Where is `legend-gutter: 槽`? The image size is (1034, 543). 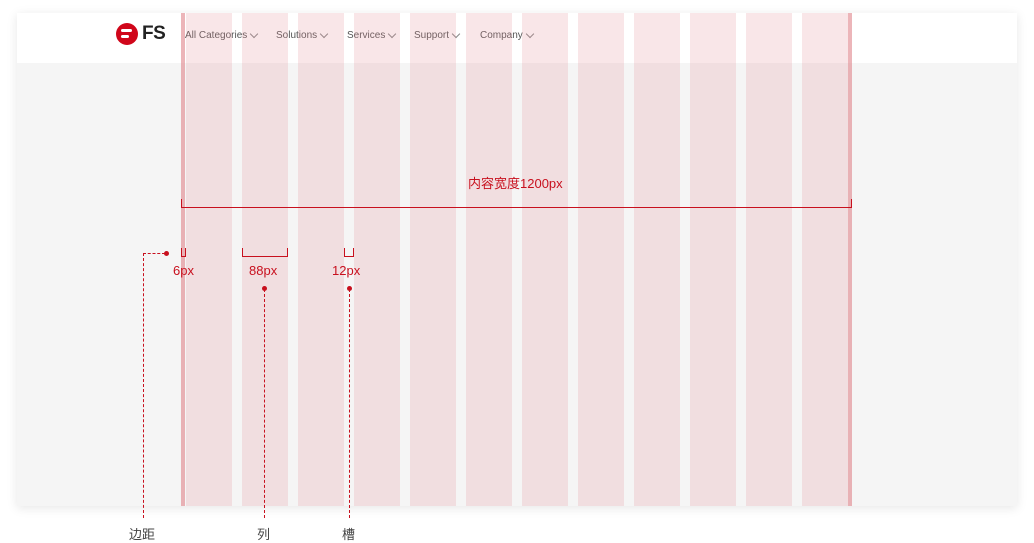 legend-gutter: 槽 is located at coordinates (349, 534).